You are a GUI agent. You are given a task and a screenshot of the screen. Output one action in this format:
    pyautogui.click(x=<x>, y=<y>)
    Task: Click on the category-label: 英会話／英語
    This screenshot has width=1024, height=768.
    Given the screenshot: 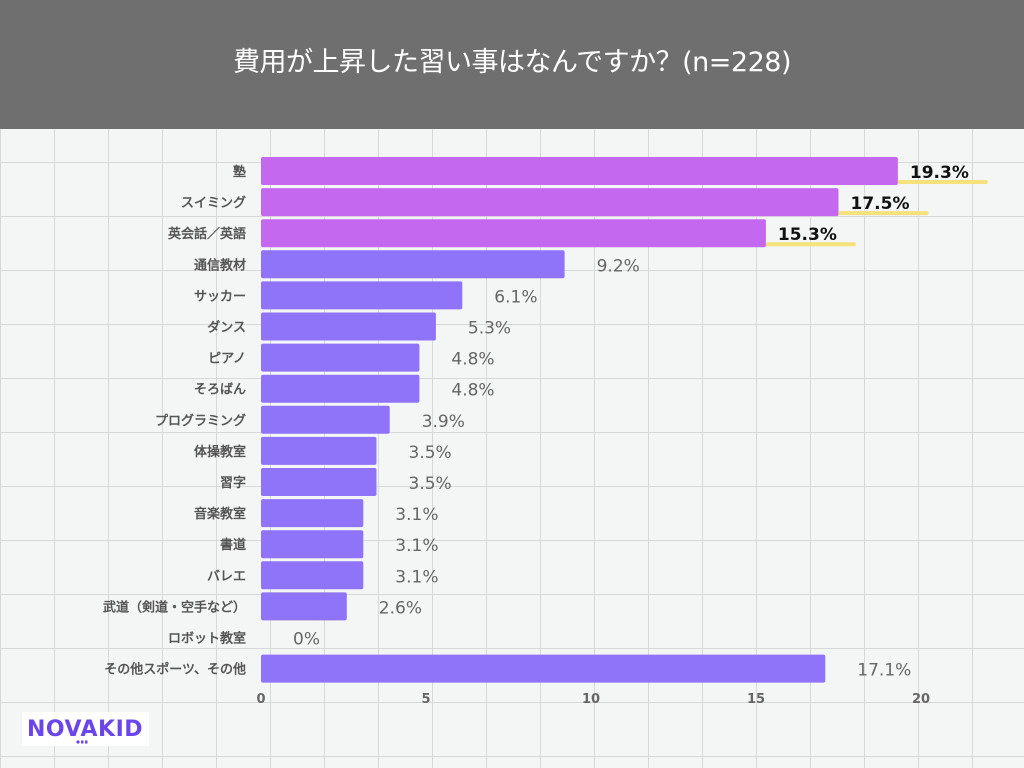 What is the action you would take?
    pyautogui.click(x=206, y=234)
    